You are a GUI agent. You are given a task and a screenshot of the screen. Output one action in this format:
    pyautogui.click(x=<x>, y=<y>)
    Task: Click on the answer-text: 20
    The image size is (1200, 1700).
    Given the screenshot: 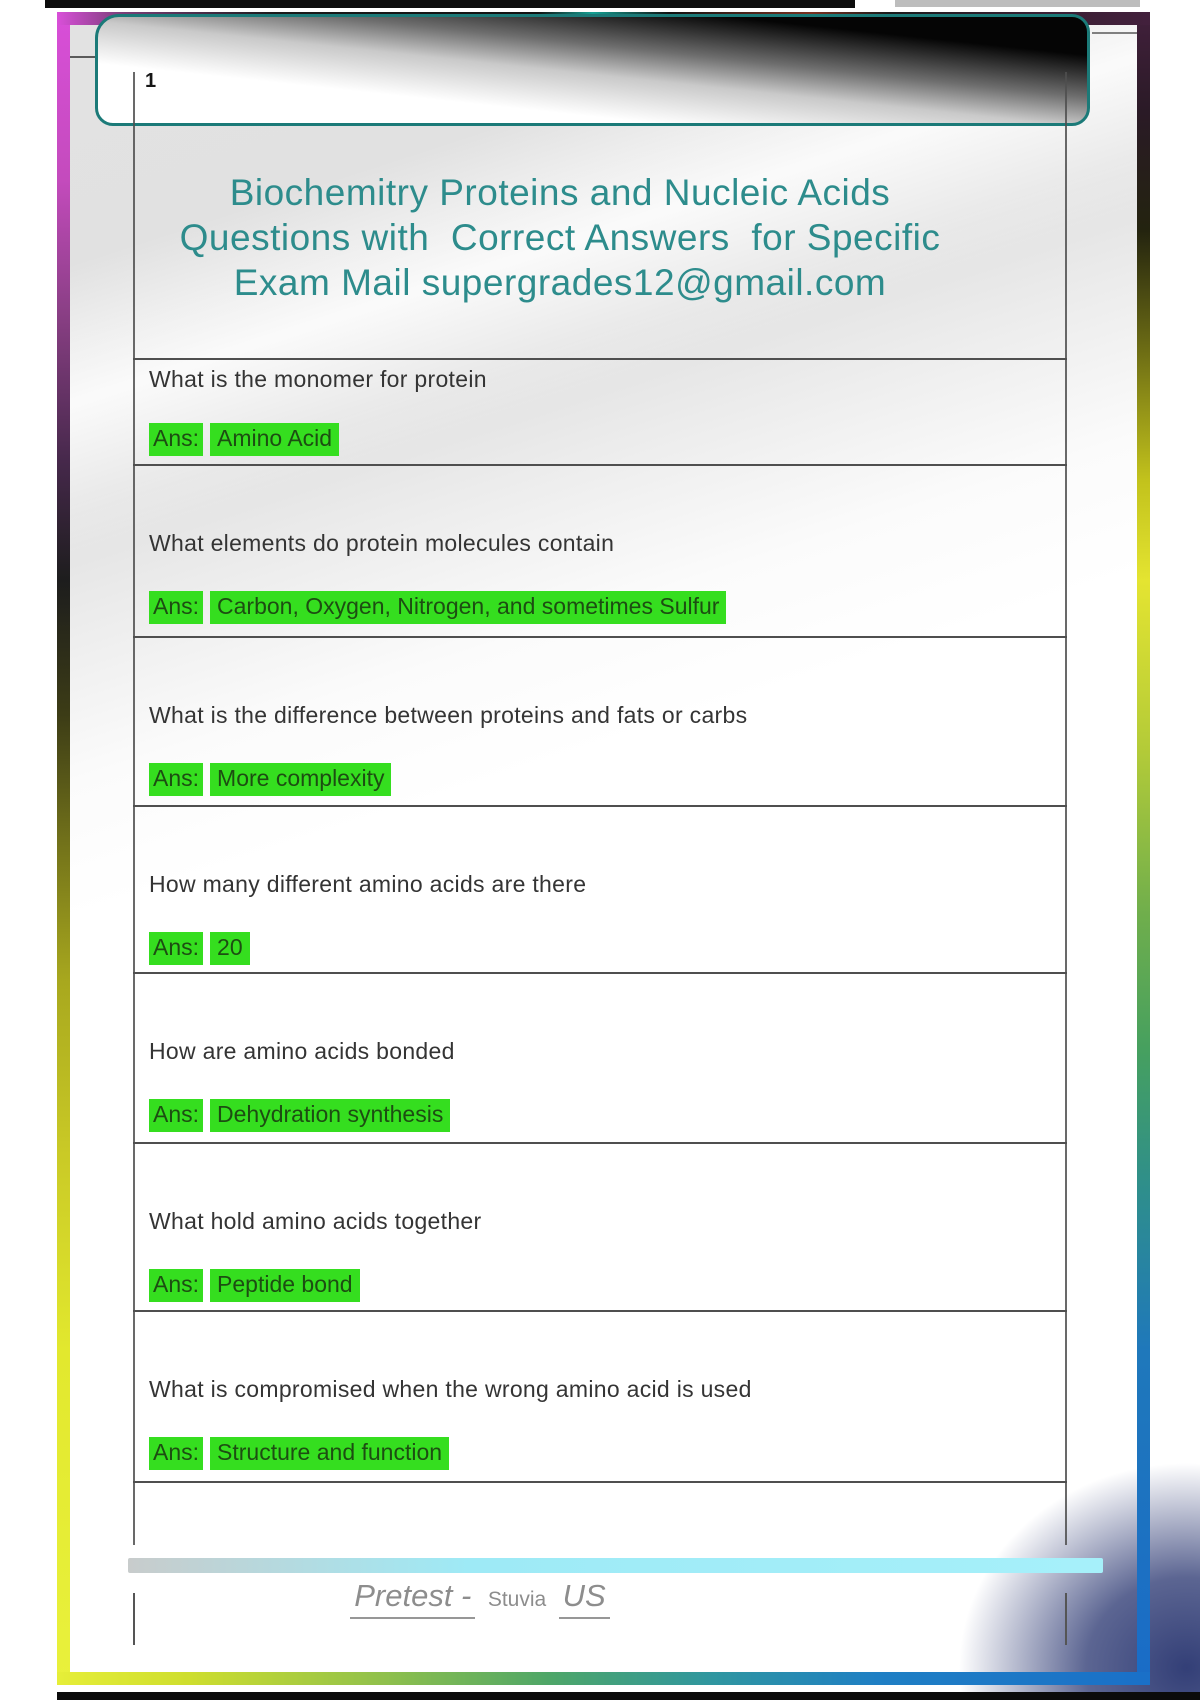 What is the action you would take?
    pyautogui.click(x=230, y=948)
    